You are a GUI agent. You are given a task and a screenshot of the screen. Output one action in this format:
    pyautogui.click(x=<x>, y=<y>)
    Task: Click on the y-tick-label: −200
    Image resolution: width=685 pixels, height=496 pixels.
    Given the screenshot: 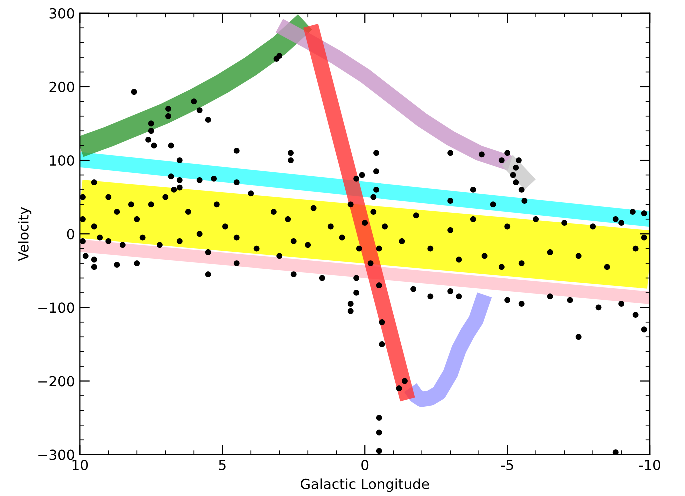 What is the action you would take?
    pyautogui.click(x=56, y=381)
    